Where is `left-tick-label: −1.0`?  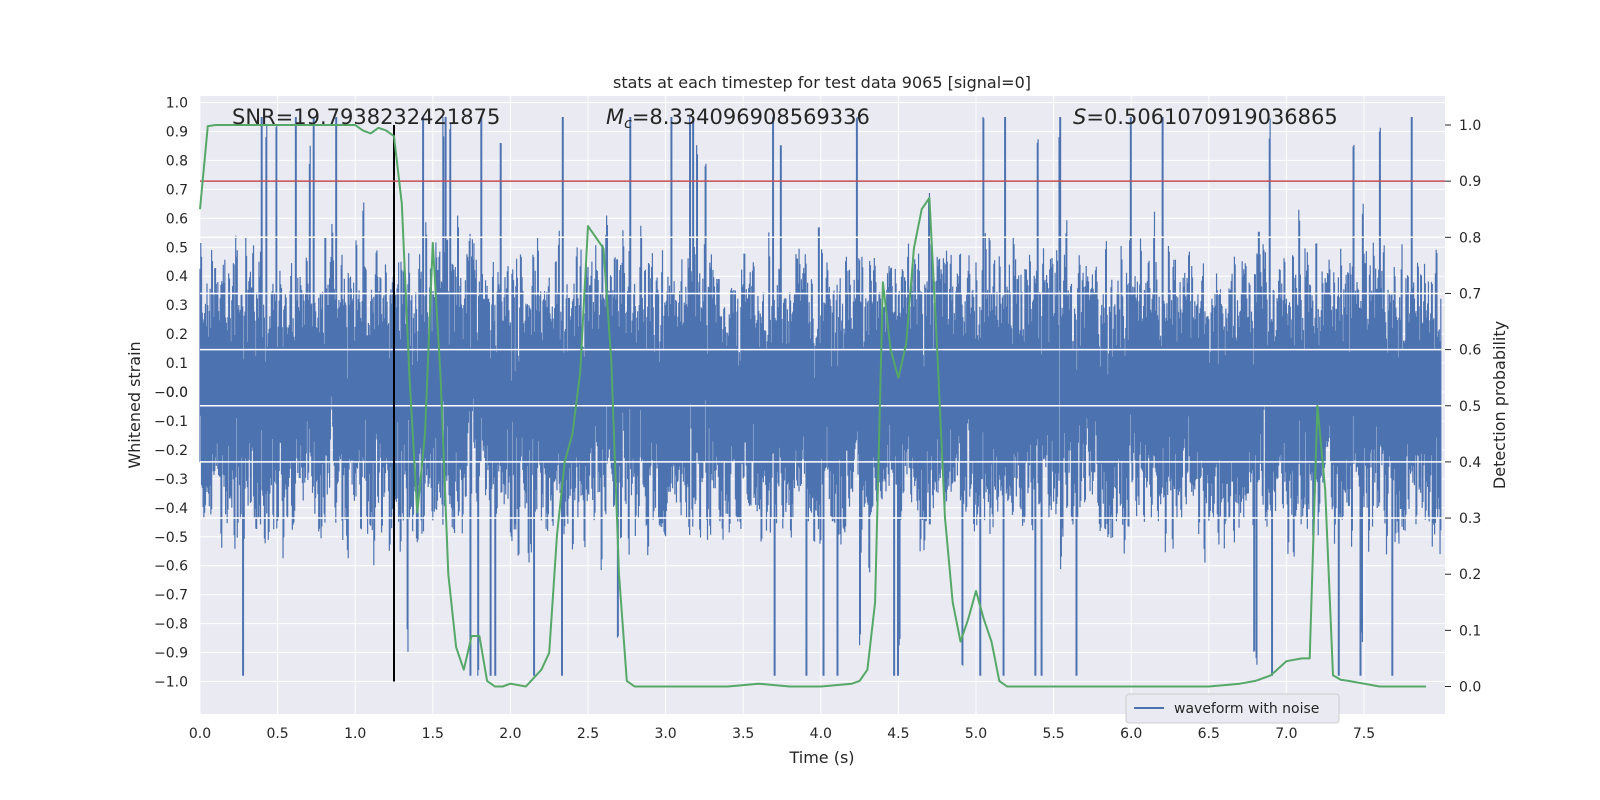
left-tick-label: −1.0 is located at coordinates (171, 683).